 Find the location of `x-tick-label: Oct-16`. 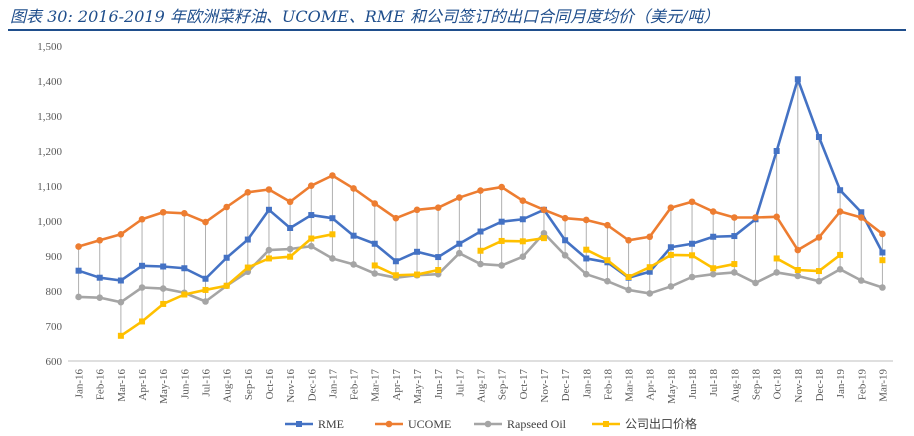

x-tick-label: Oct-16 is located at coordinates (270, 384).